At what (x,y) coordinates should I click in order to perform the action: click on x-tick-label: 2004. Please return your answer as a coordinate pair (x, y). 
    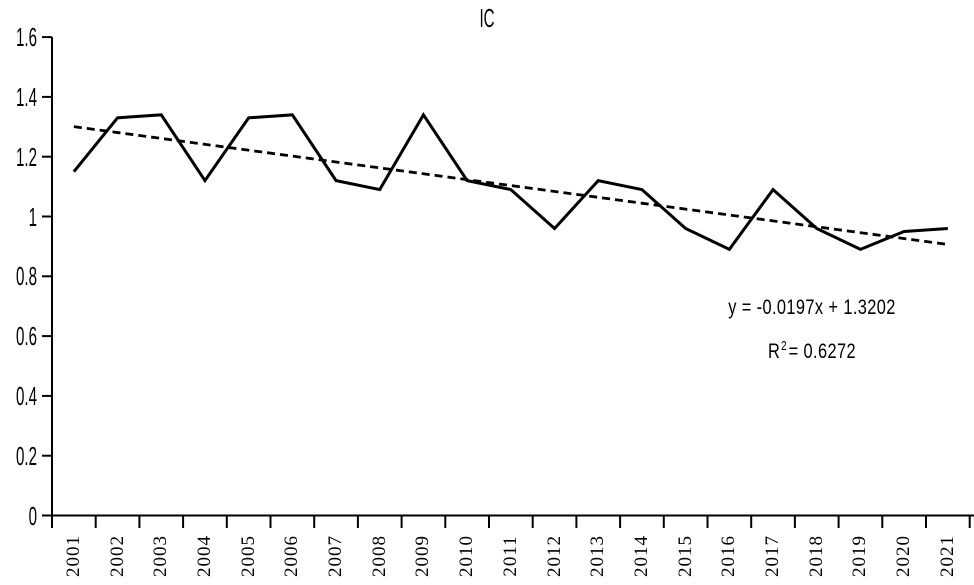
    Looking at the image, I should click on (204, 556).